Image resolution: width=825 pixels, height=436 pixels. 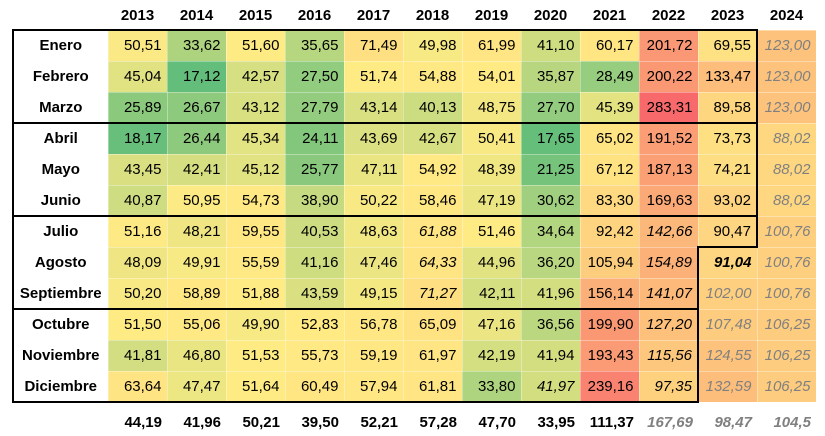 I want to click on value-cell: 40,53, so click(x=314, y=231).